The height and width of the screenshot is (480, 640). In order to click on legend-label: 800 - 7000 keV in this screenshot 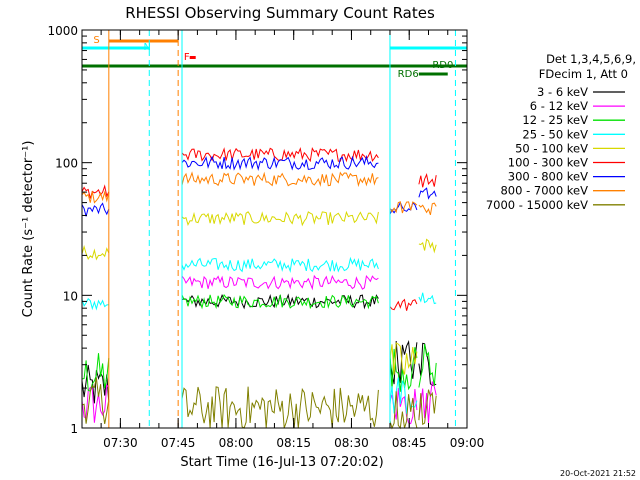, I will do `click(544, 191)`.